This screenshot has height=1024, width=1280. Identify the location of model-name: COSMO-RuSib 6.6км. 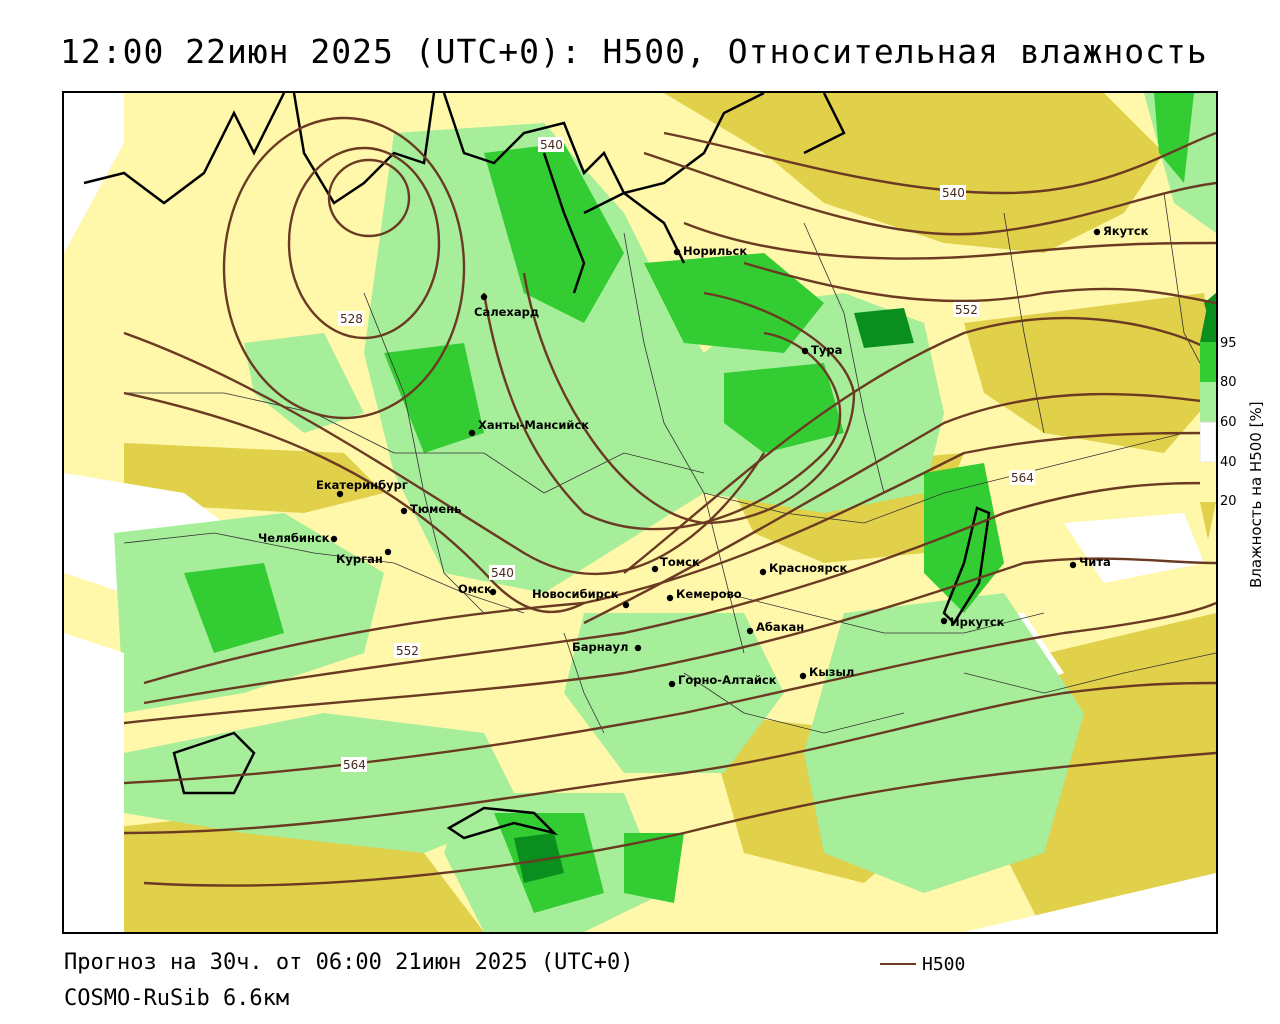
(177, 998).